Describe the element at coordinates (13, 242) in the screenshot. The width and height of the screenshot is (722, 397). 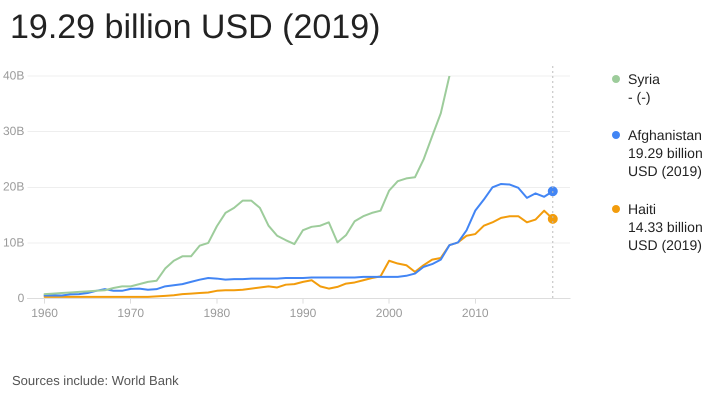
I see `y-tick-label: 10B` at that location.